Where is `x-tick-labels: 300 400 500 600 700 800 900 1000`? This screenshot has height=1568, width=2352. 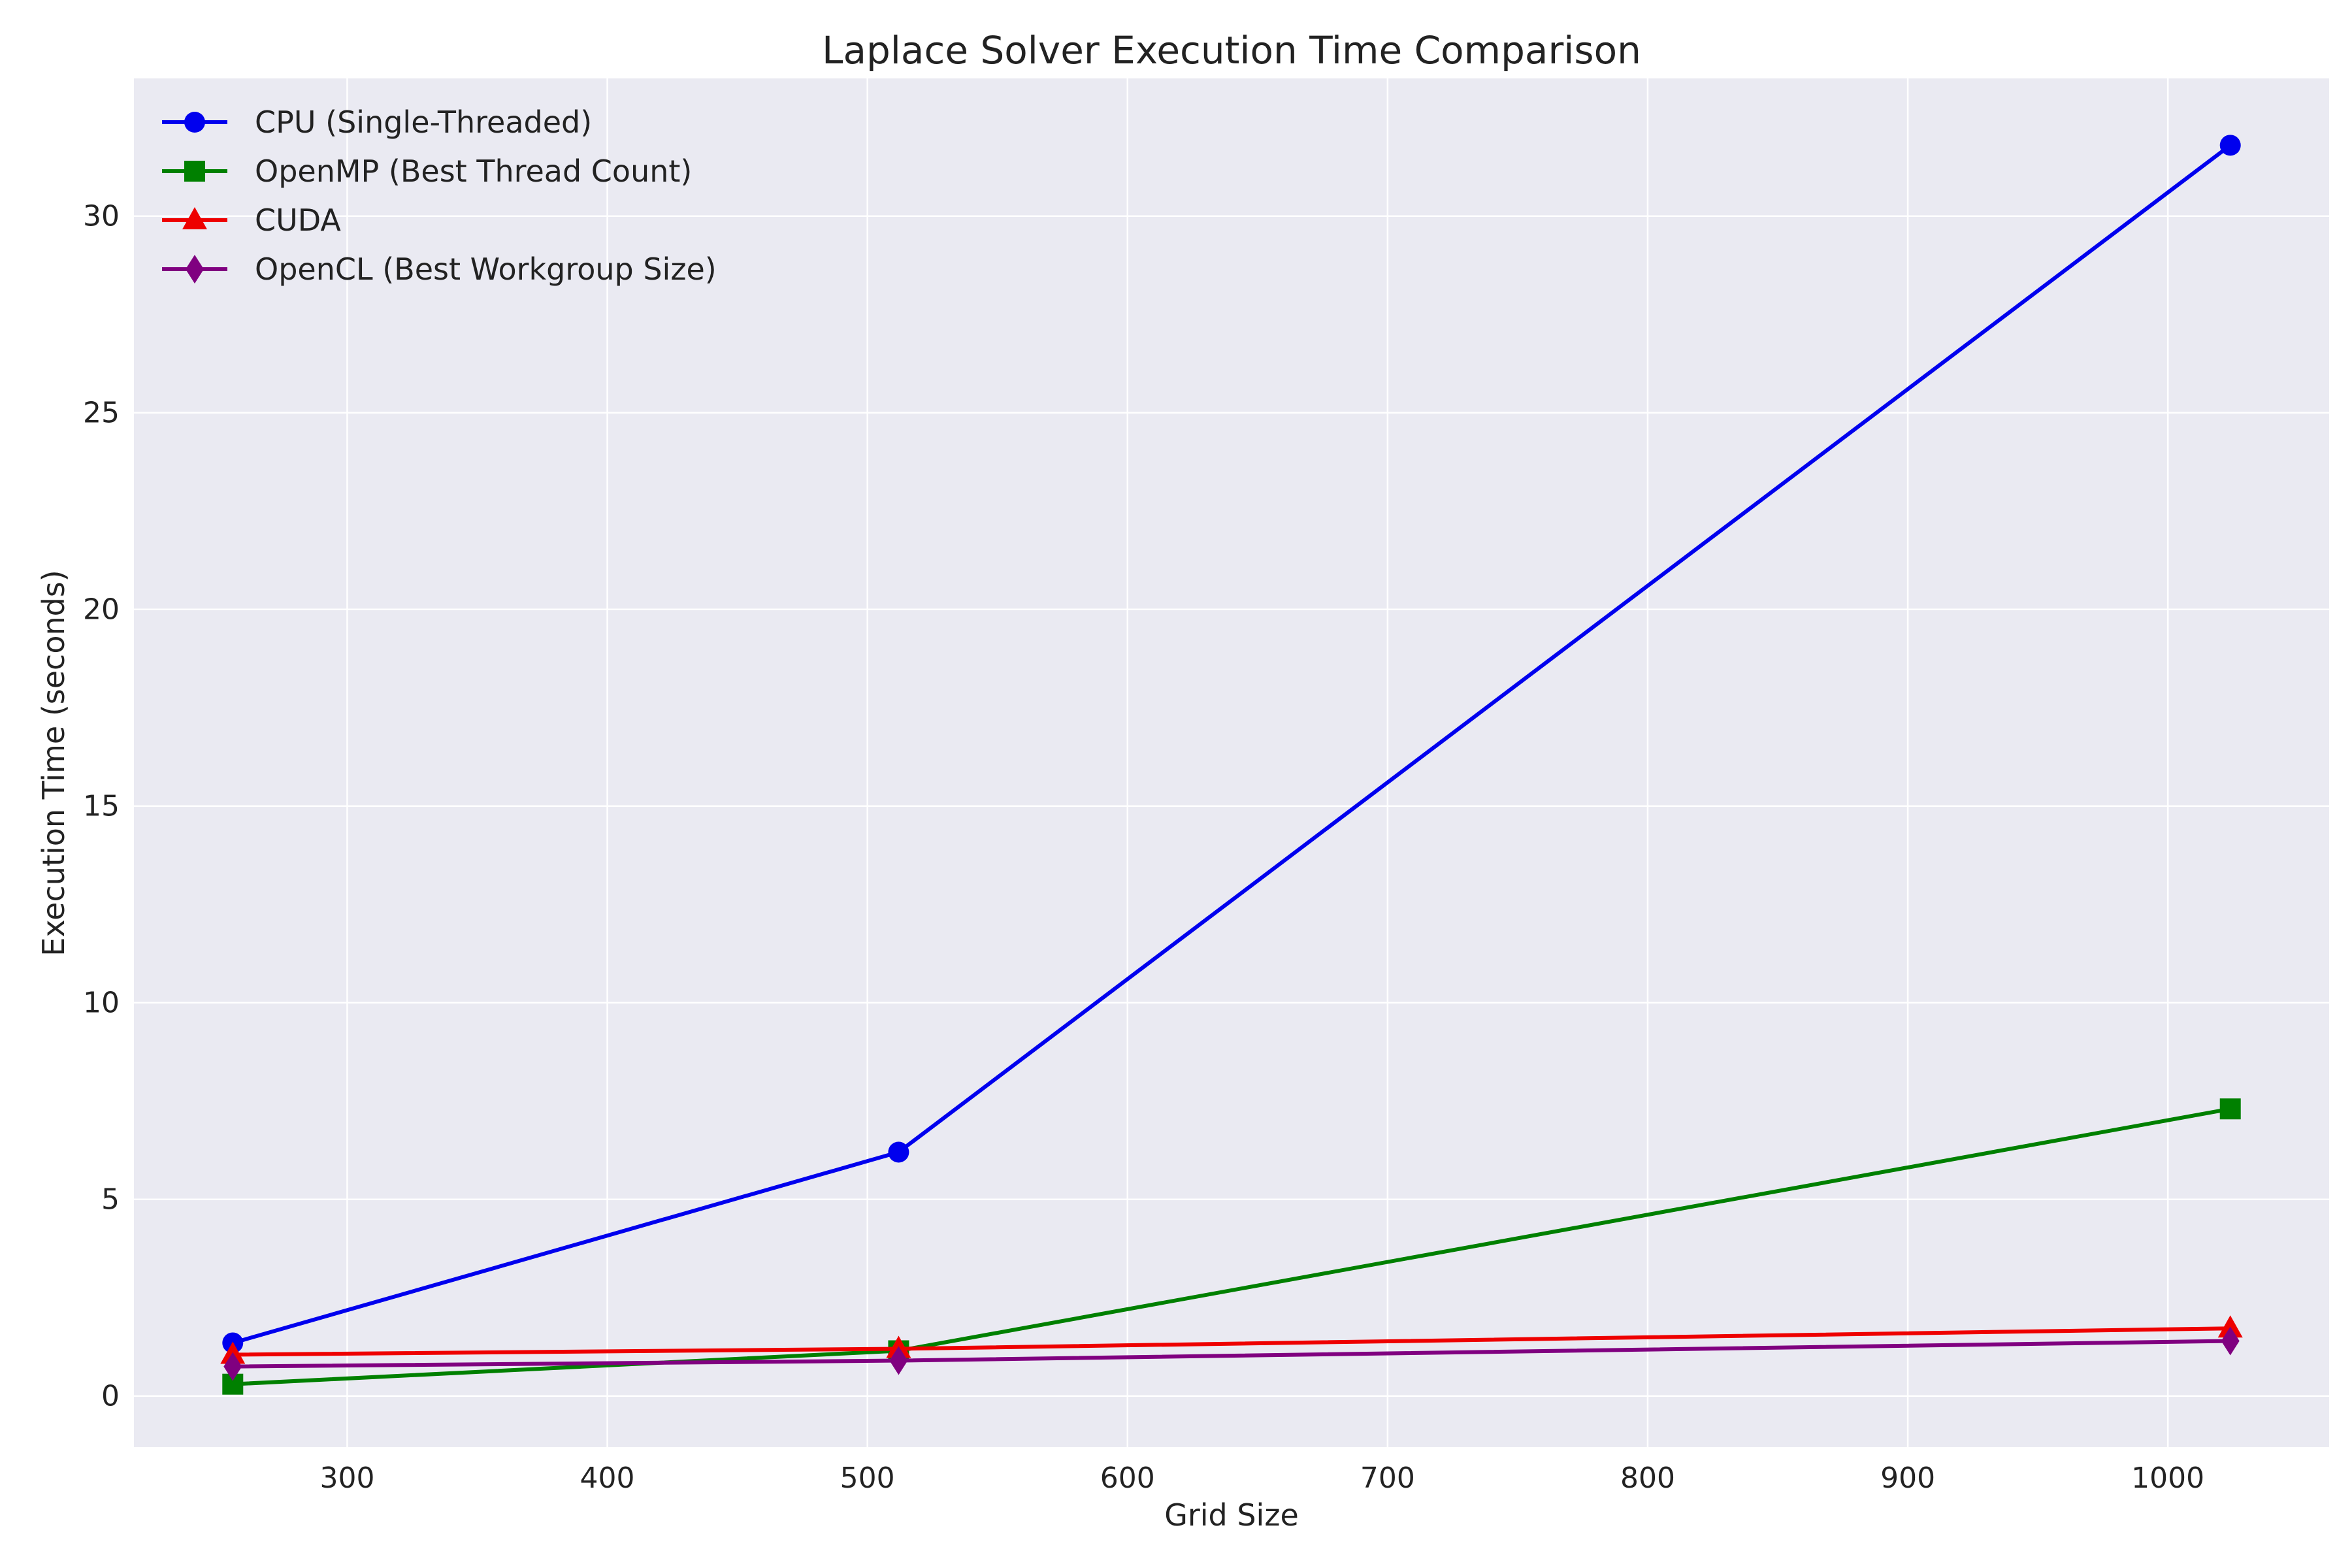 x-tick-labels: 300 400 500 600 700 800 900 1000 is located at coordinates (1261, 1478).